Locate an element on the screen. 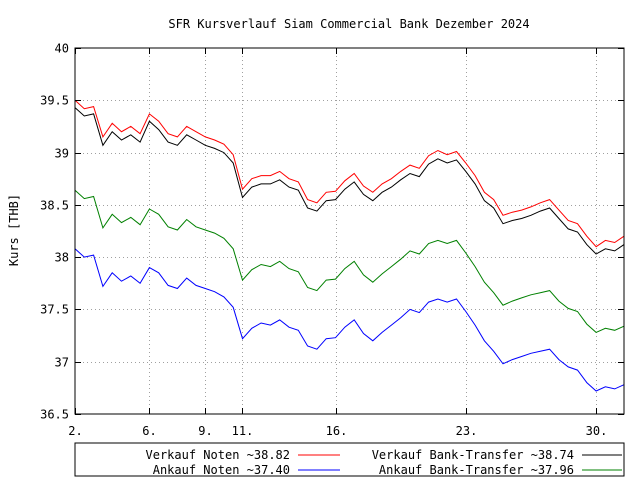 This screenshot has width=640, height=480. y-axis-label: Kurs [THB] is located at coordinates (14, 230).